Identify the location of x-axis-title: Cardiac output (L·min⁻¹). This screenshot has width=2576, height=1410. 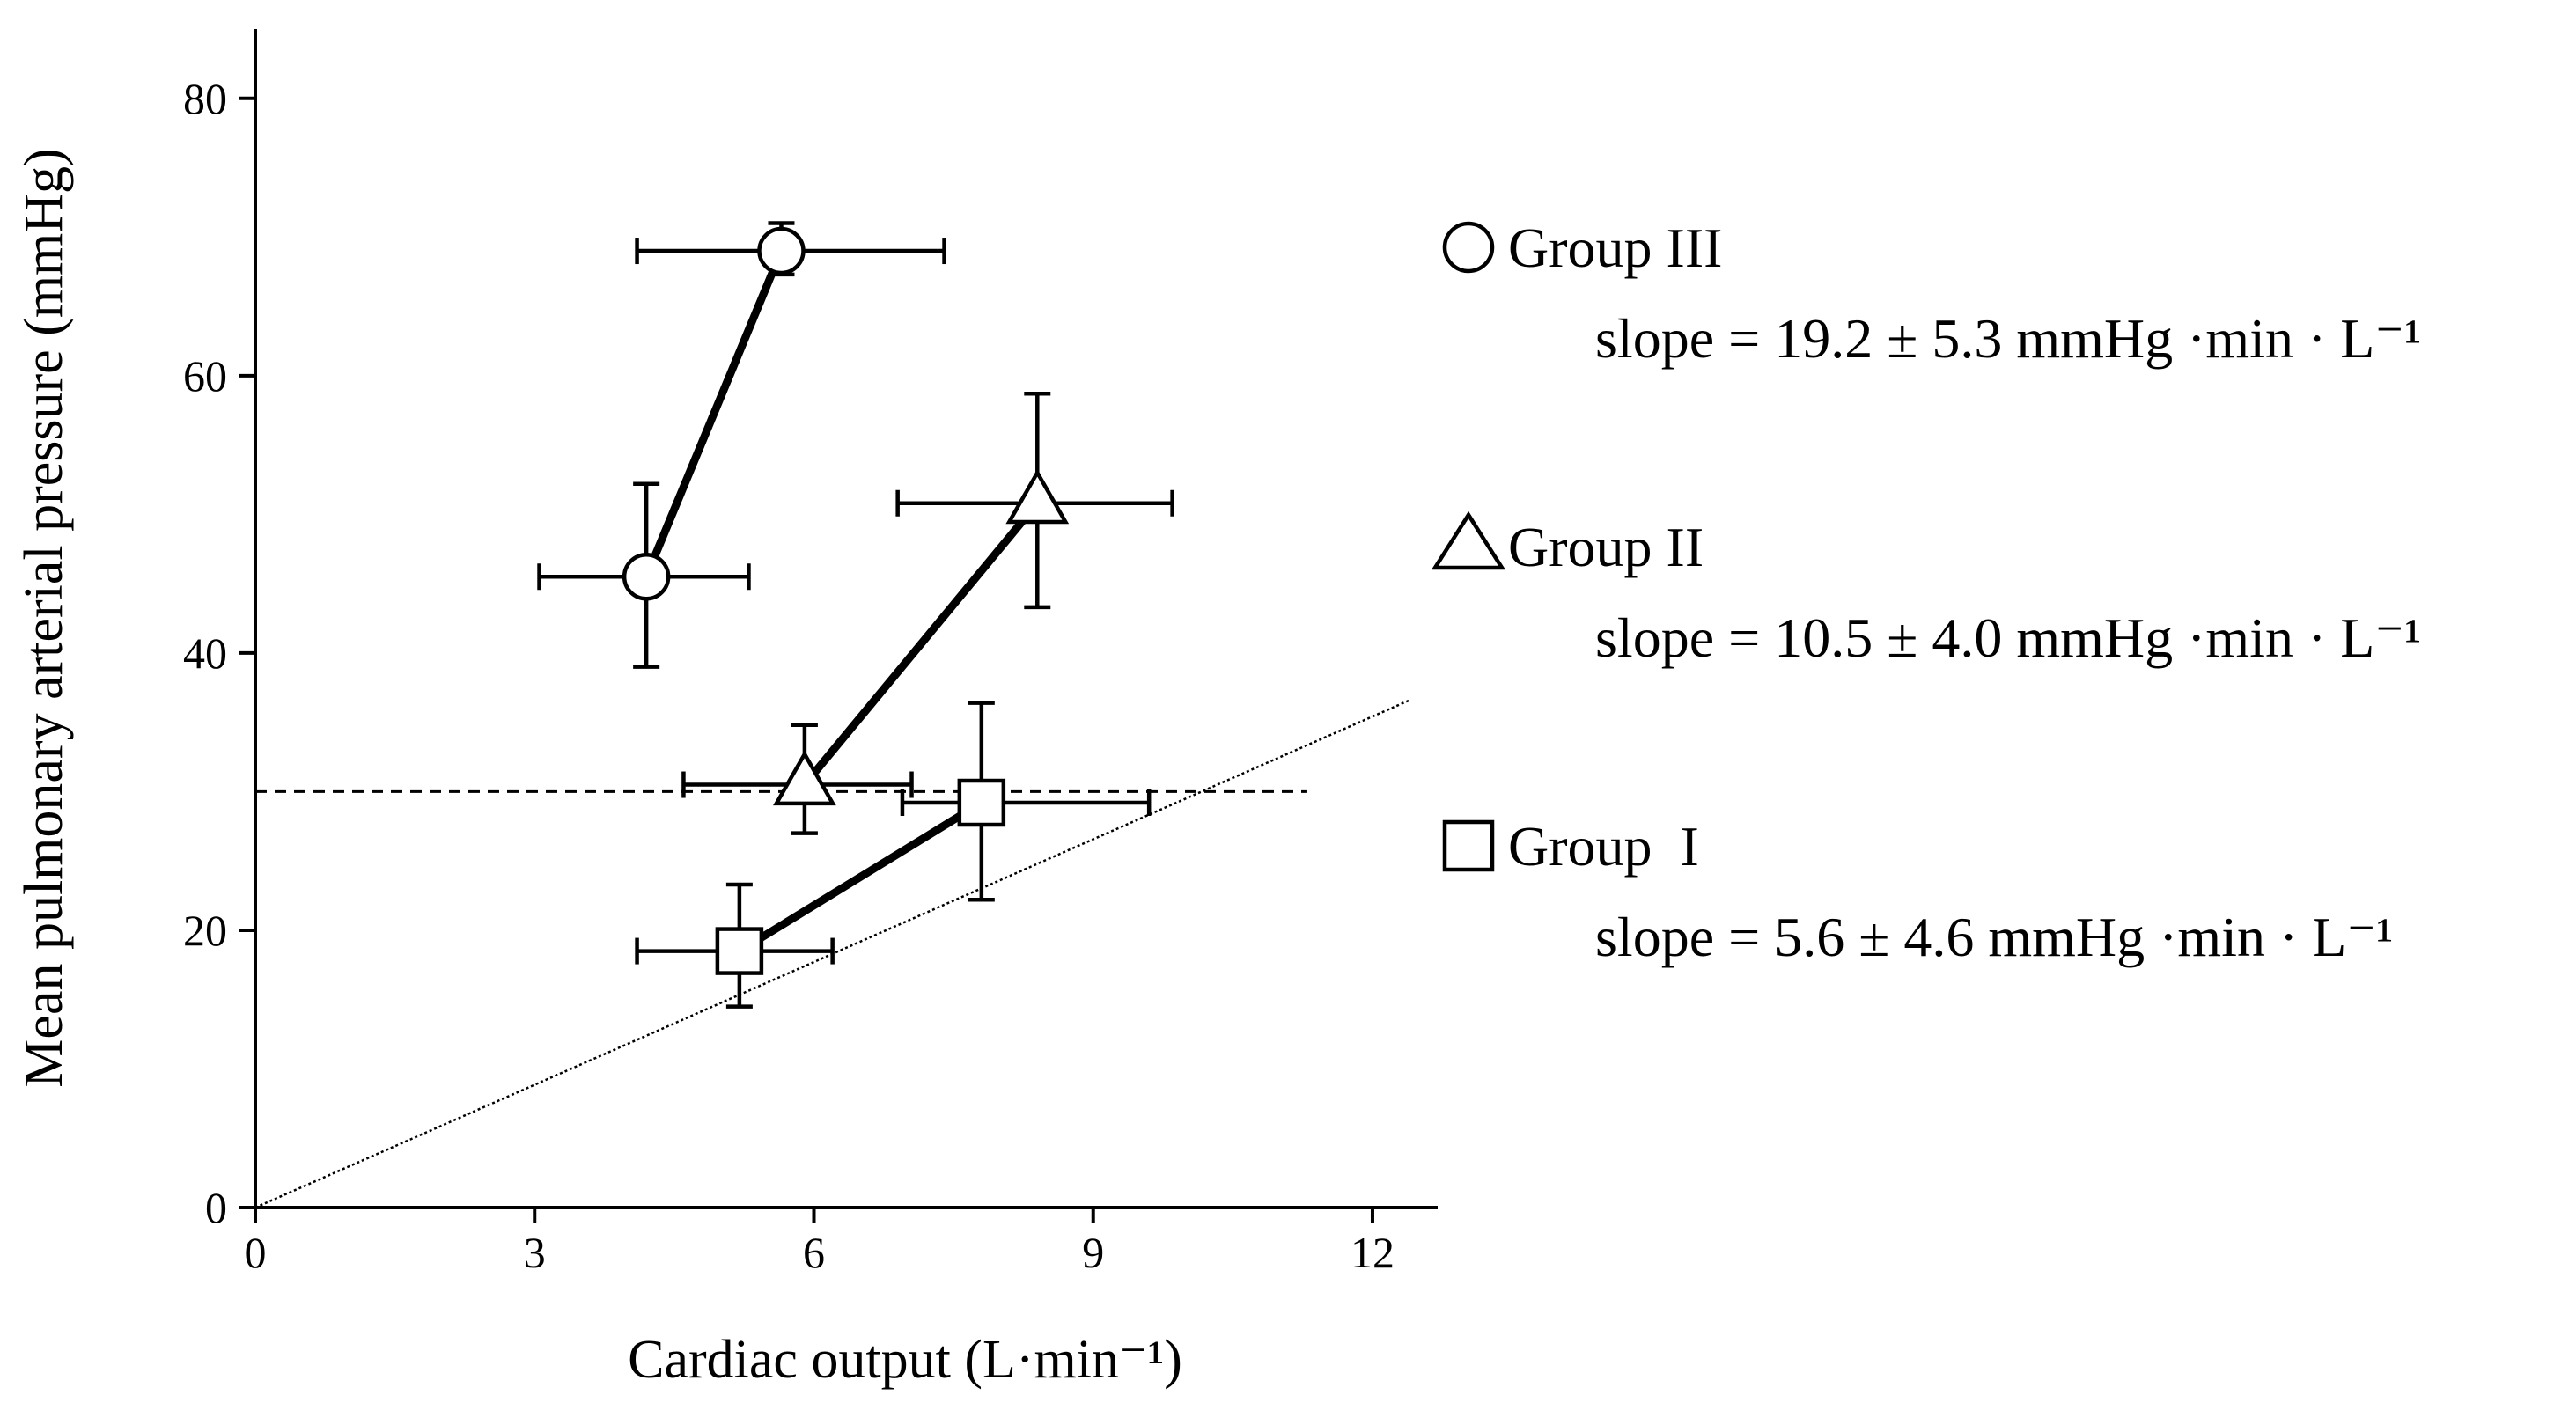
(905, 1360).